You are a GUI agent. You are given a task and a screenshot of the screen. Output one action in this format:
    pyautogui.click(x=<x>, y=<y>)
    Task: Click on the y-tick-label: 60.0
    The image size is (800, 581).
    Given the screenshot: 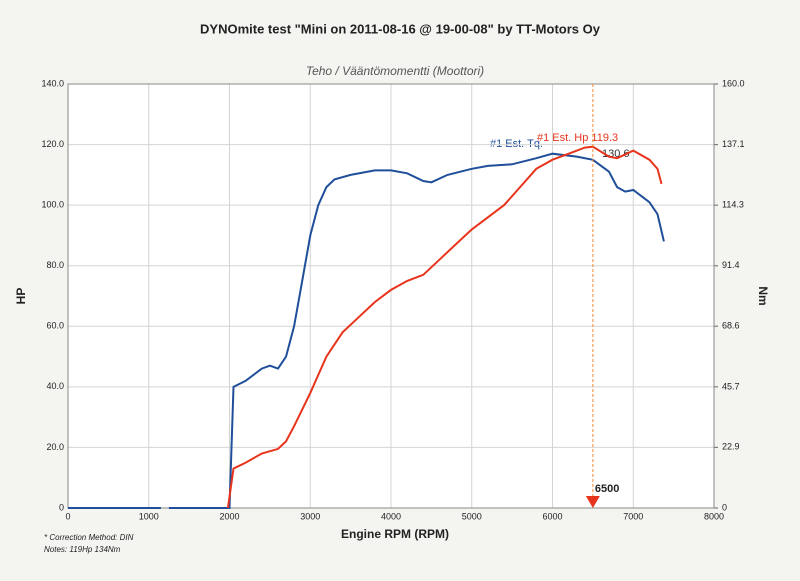 What is the action you would take?
    pyautogui.click(x=55, y=326)
    